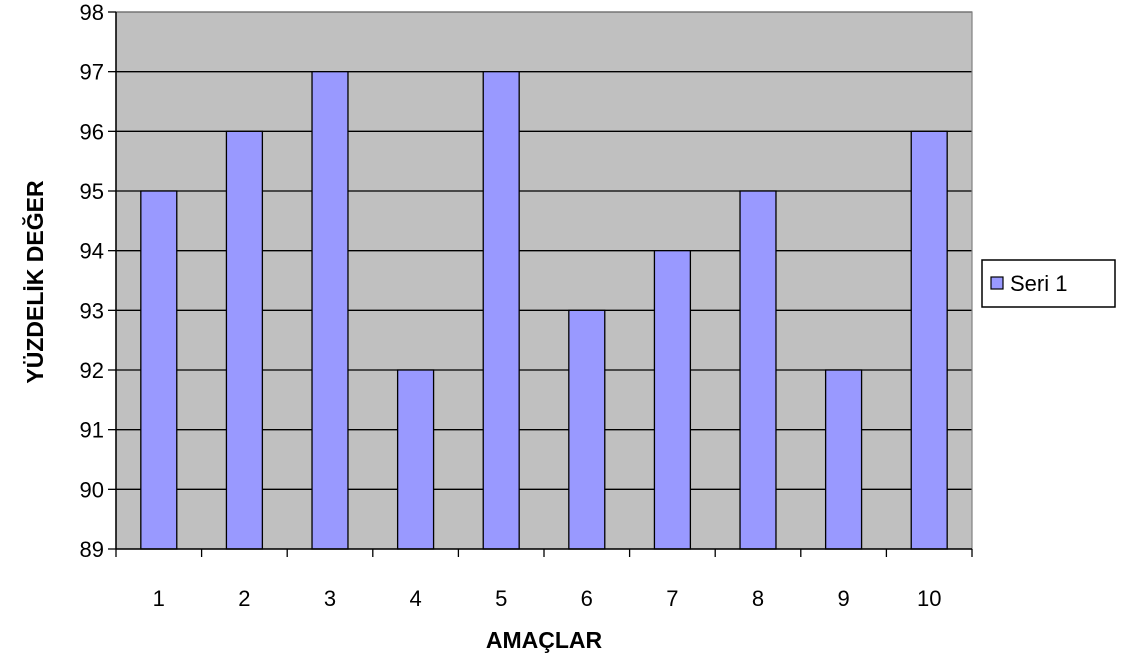 The height and width of the screenshot is (672, 1124). I want to click on y-tick-label-8: 97, so click(92, 72).